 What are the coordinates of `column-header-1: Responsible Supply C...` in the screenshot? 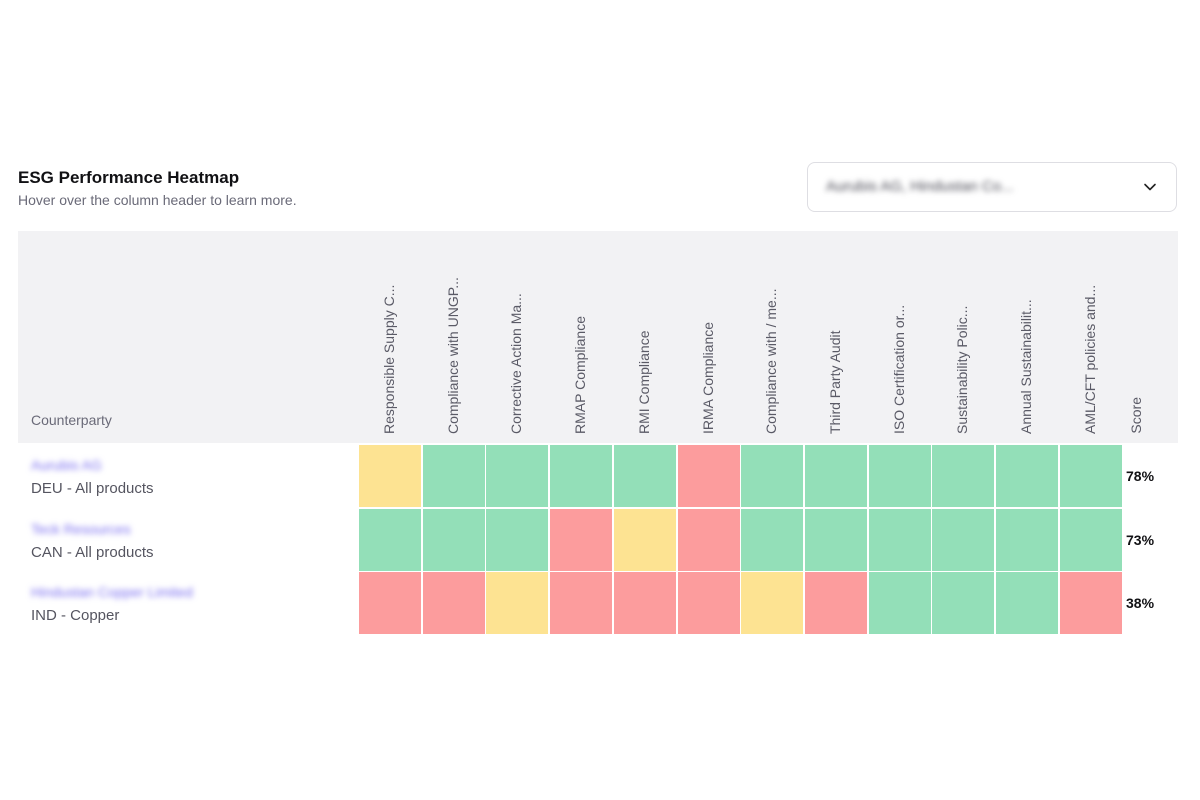 It's located at (391, 336).